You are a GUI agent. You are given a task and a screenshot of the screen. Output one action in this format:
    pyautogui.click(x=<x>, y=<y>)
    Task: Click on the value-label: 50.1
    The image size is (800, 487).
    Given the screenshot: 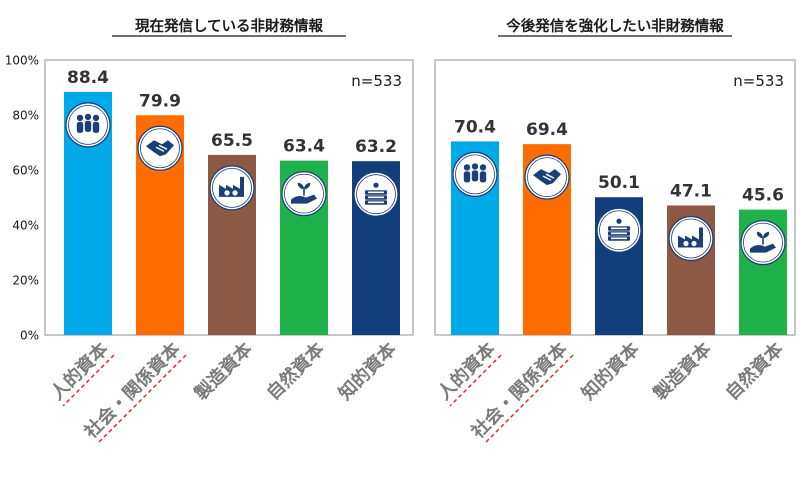 What is the action you would take?
    pyautogui.click(x=619, y=183)
    